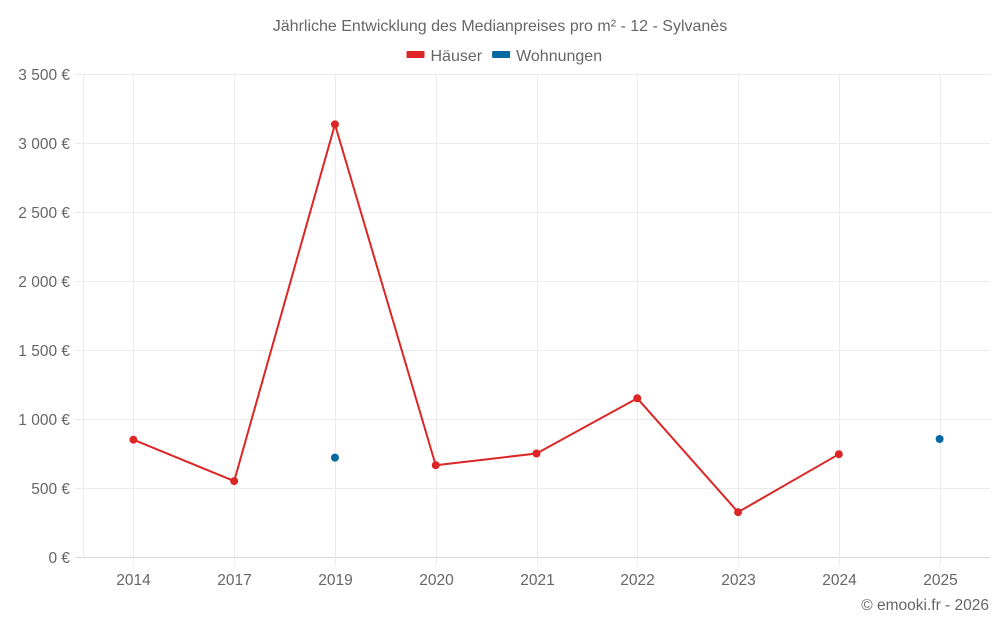 The image size is (1000, 625). I want to click on x-tick-label: 2023, so click(738, 580).